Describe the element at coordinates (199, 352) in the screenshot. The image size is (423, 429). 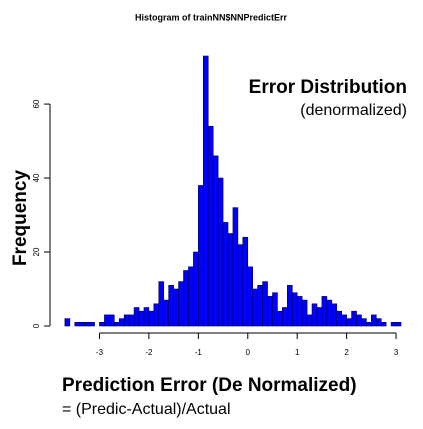
I see `x-tick-label: -1` at that location.